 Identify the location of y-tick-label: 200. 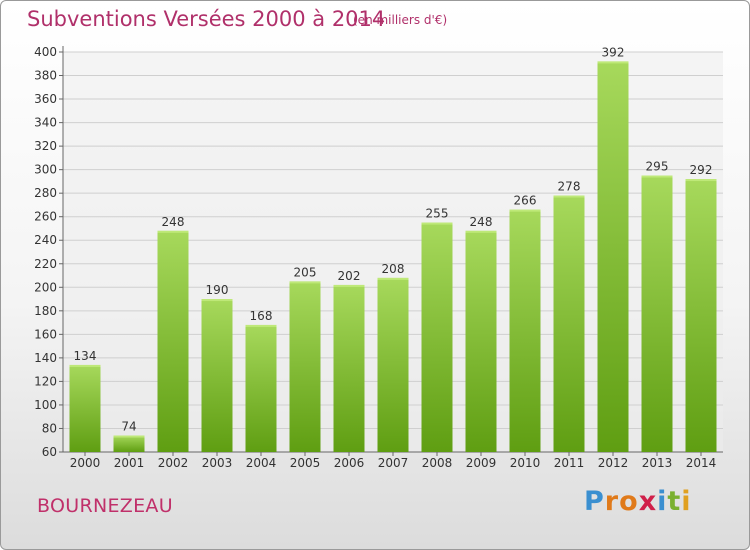
(45, 287).